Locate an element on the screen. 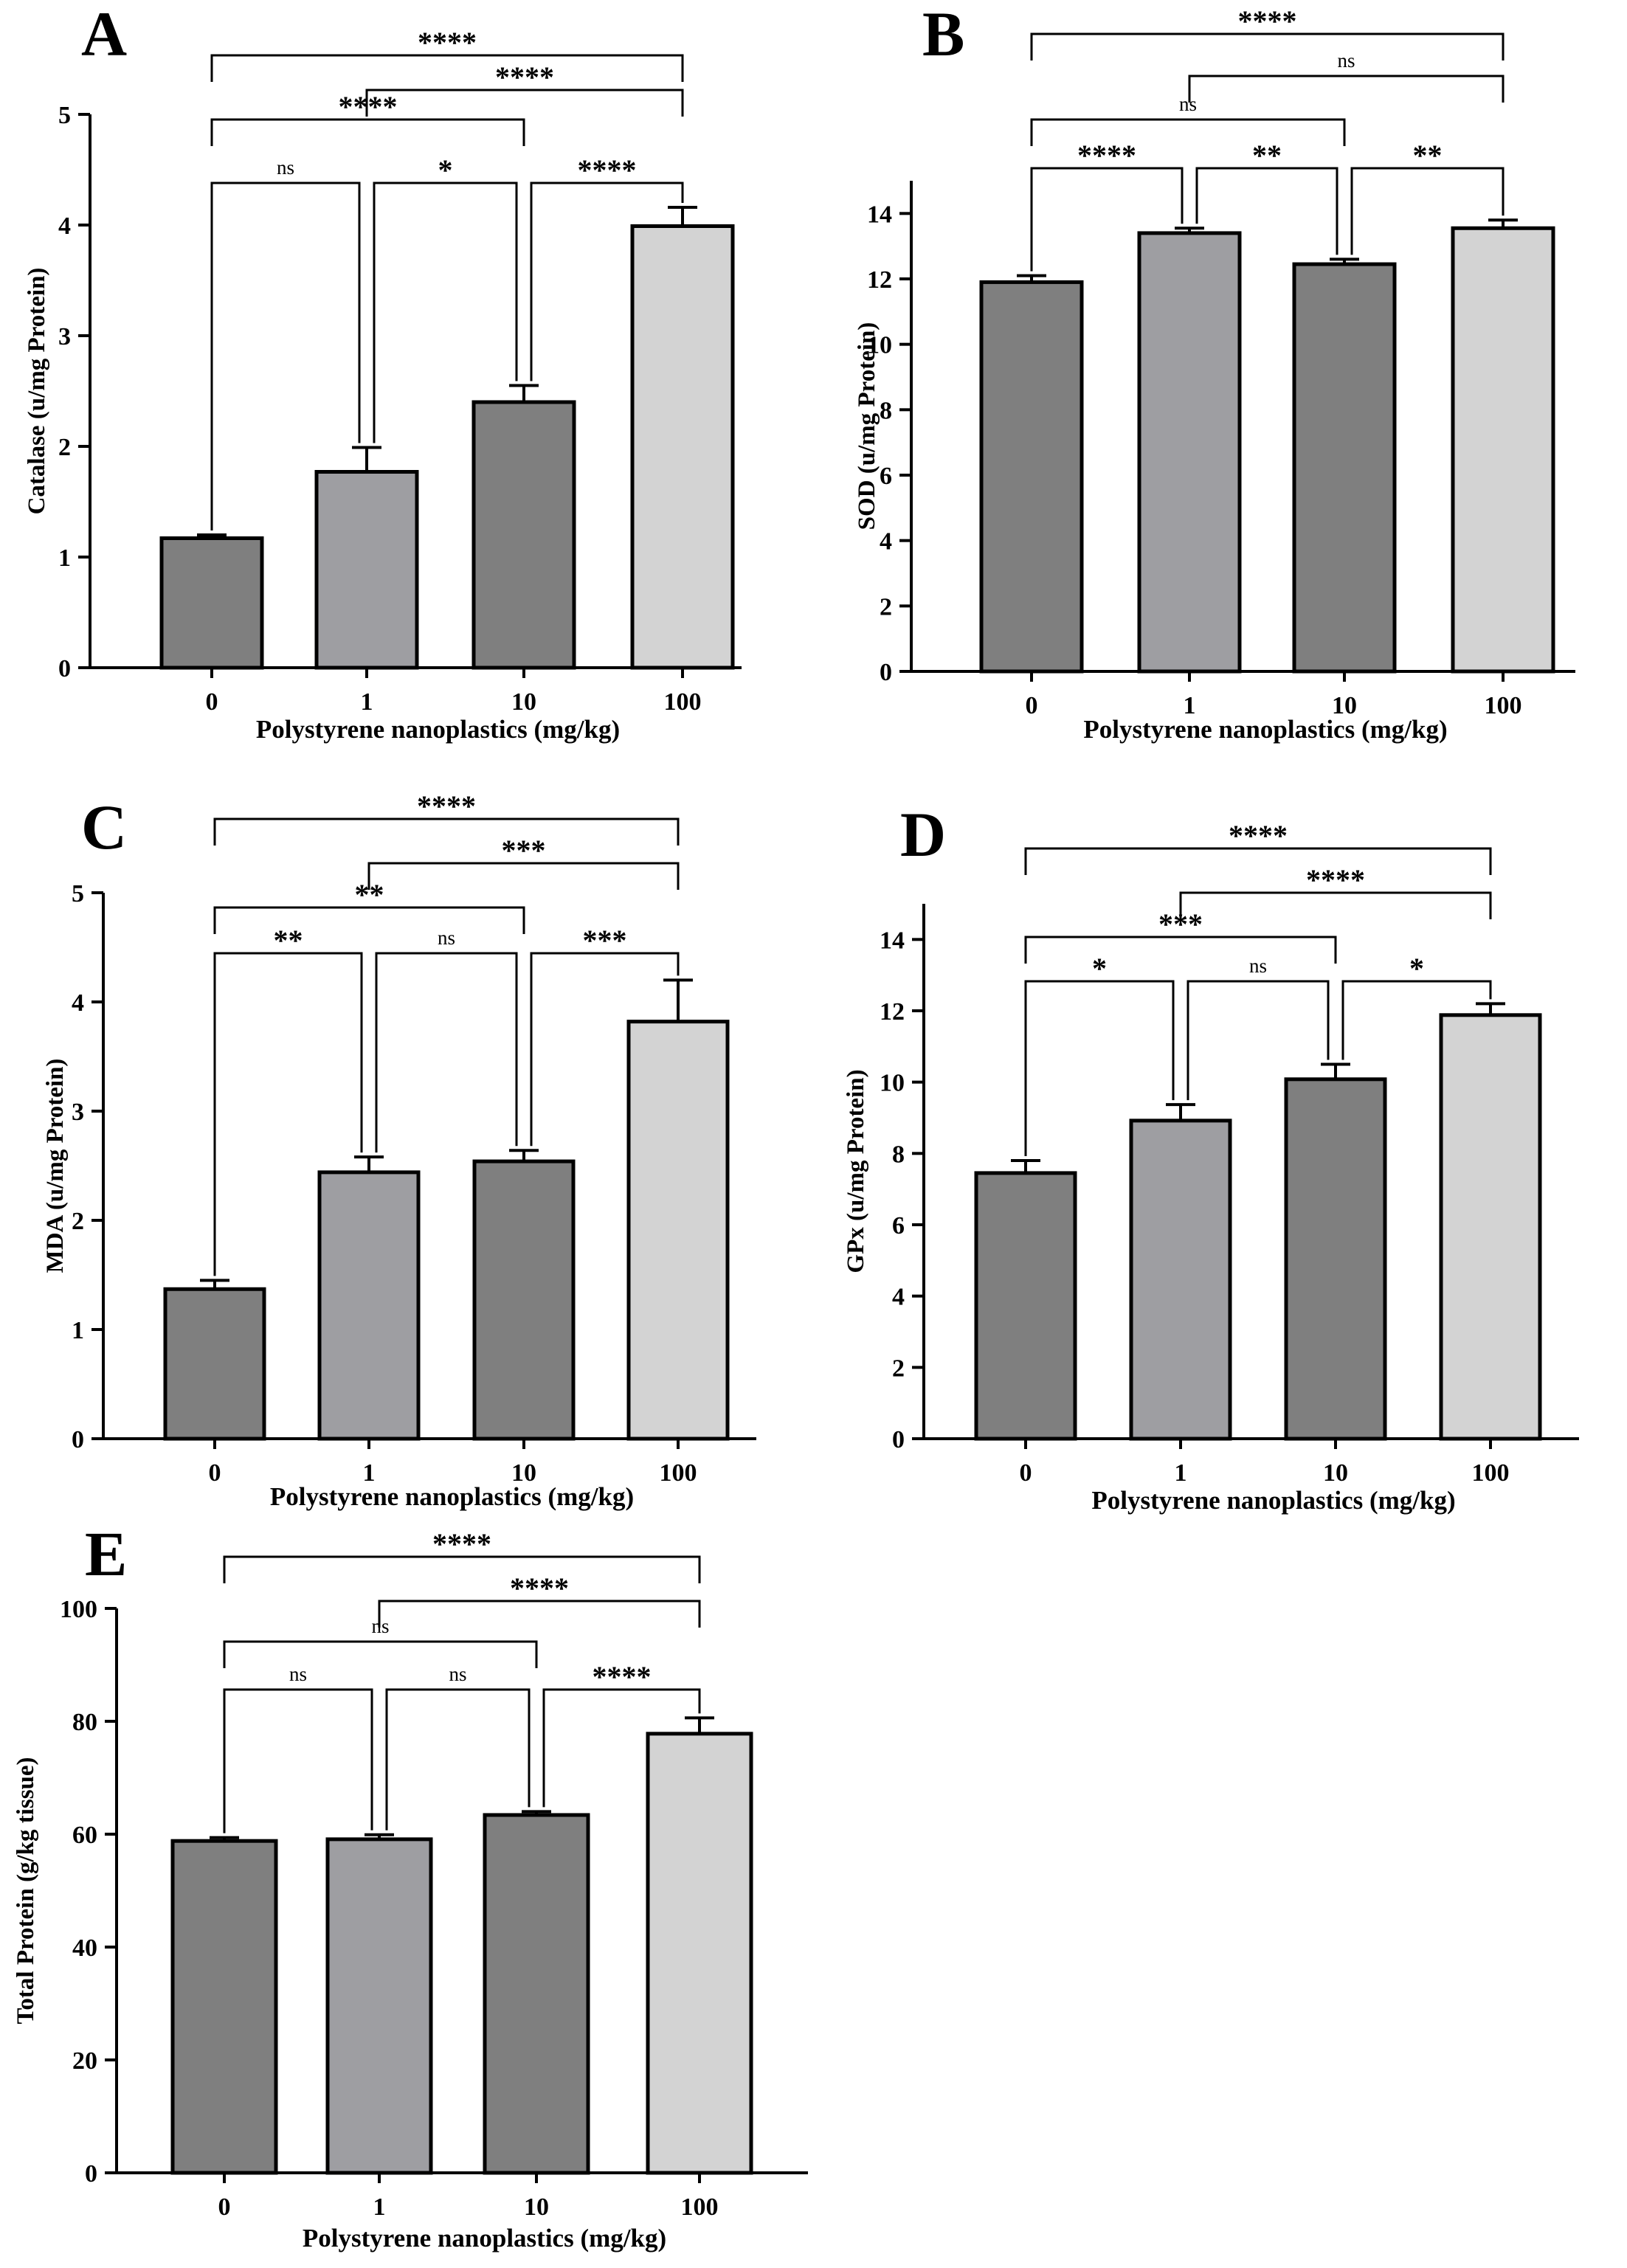 Image resolution: width=1627 pixels, height=2268 pixels. panel-letter: A is located at coordinates (104, 34).